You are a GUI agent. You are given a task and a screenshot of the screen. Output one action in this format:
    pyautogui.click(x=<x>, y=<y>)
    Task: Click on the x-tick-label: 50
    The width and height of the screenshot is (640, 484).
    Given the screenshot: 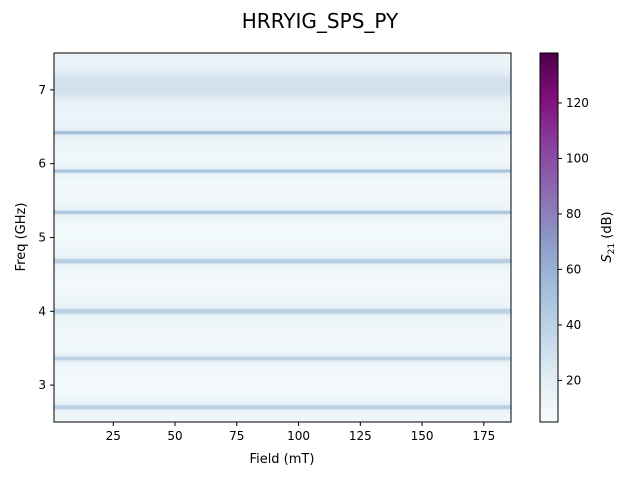 What is the action you would take?
    pyautogui.click(x=174, y=436)
    